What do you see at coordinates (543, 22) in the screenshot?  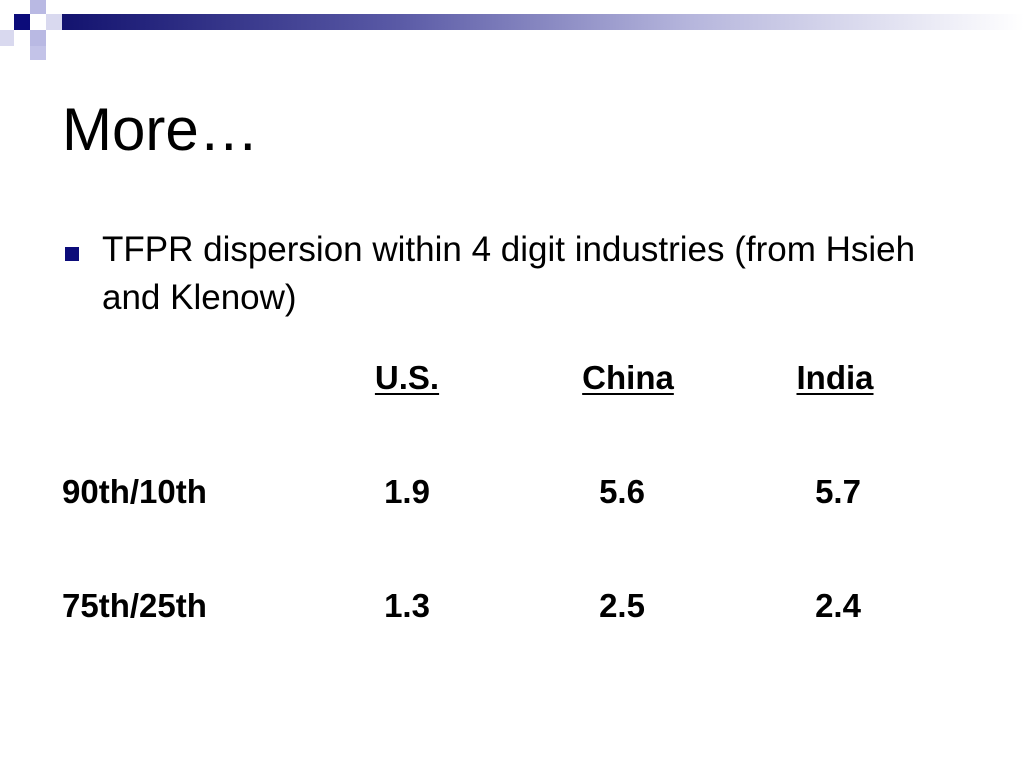 I see `header-gradient-bar` at bounding box center [543, 22].